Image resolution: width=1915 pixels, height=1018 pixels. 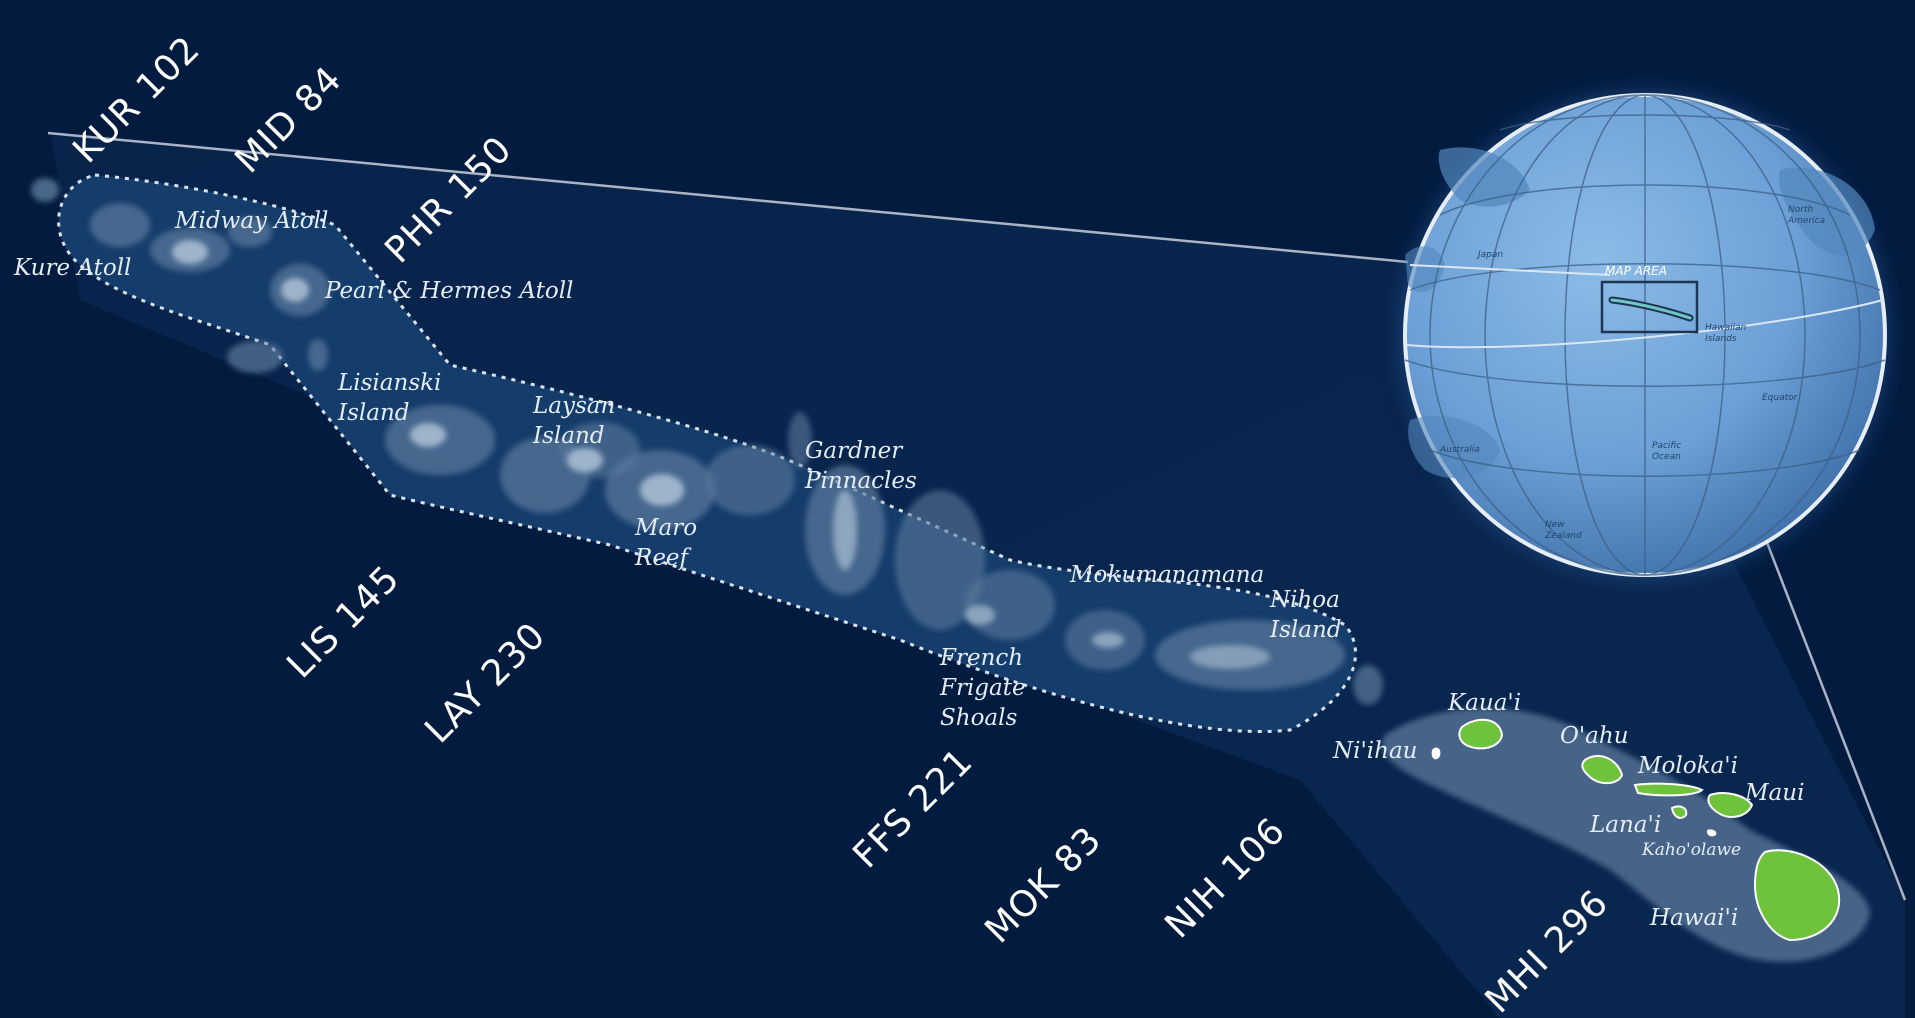 What do you see at coordinates (1555, 525) in the screenshot?
I see `globe-label-new-zealand-1: New` at bounding box center [1555, 525].